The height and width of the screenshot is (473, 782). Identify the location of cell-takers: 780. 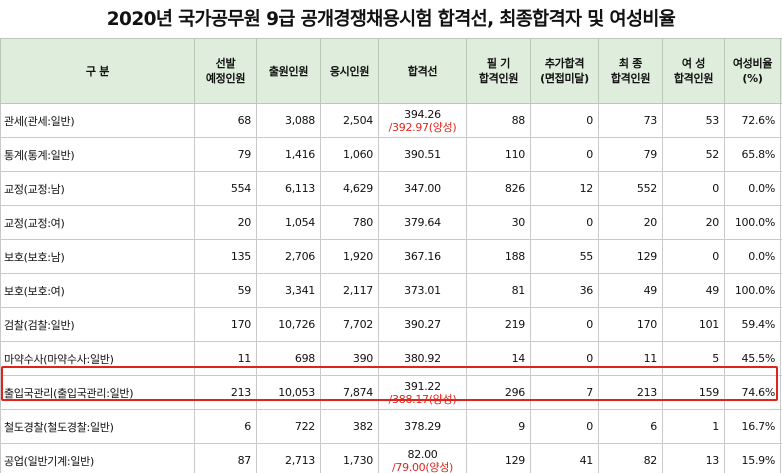
(349, 222).